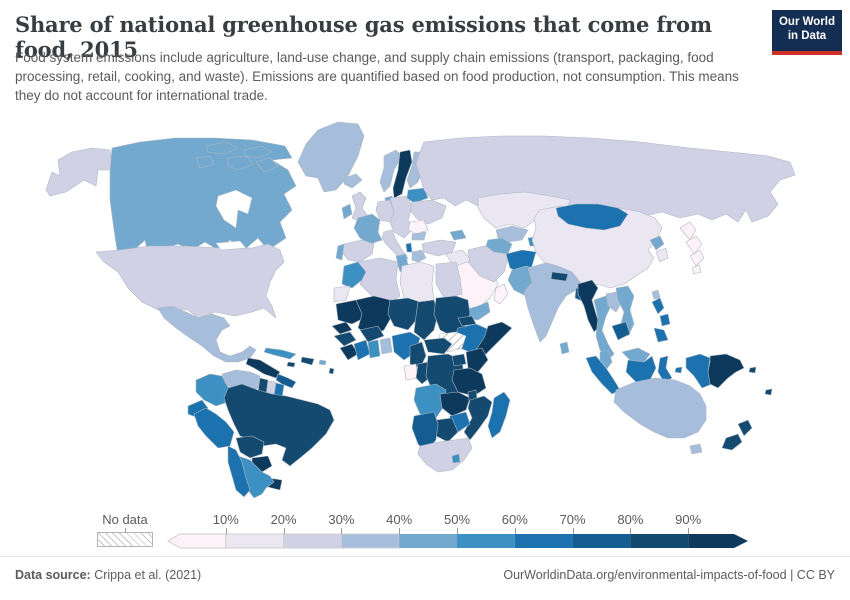 This screenshot has width=850, height=600. Describe the element at coordinates (53, 575) in the screenshot. I see `data-source-label: Data source:` at that location.